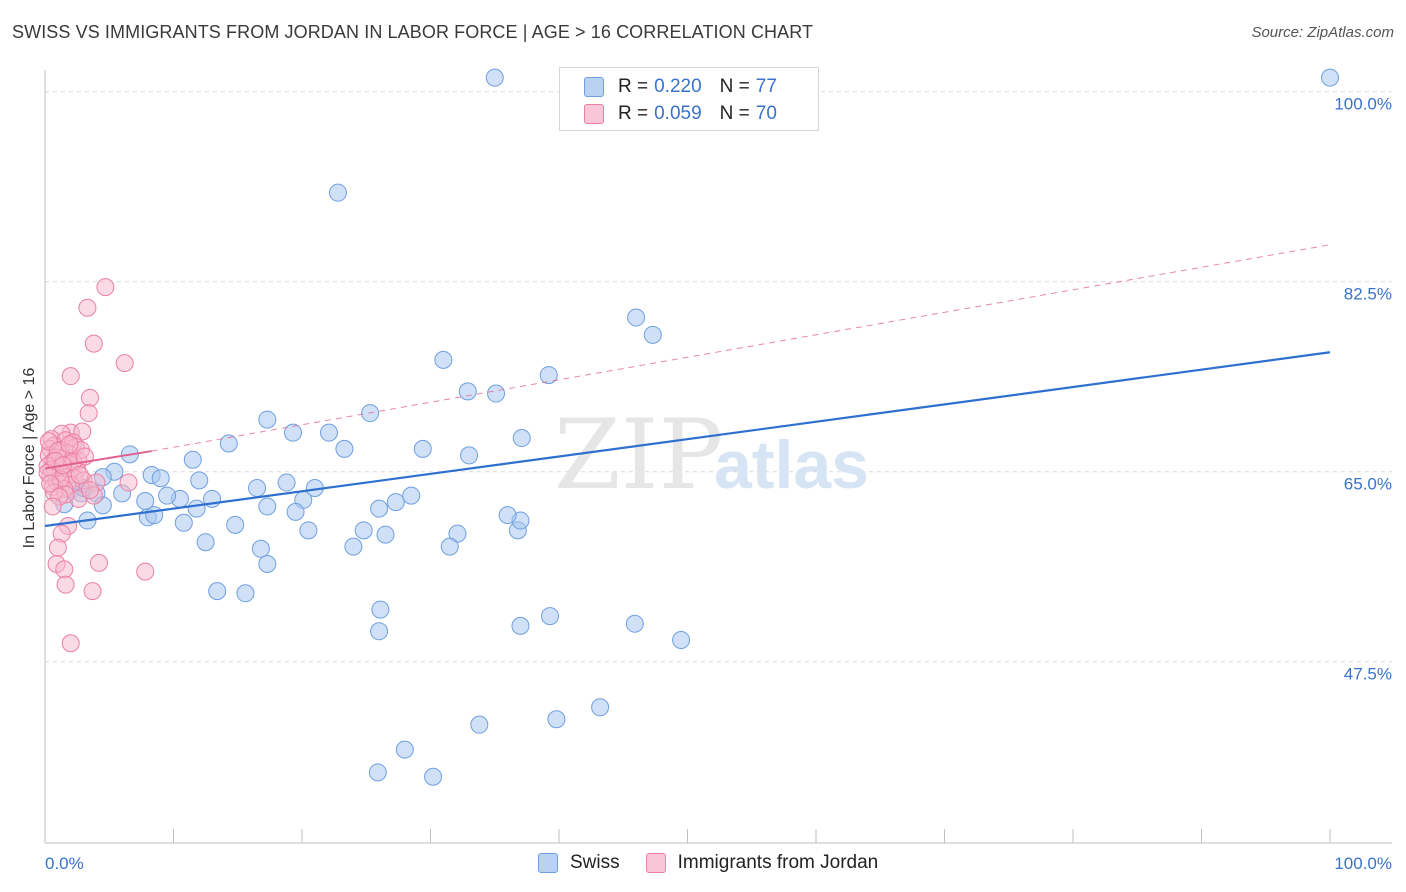 This screenshot has height=892, width=1406. I want to click on x-tick-label-min: 0.0%, so click(64, 863).